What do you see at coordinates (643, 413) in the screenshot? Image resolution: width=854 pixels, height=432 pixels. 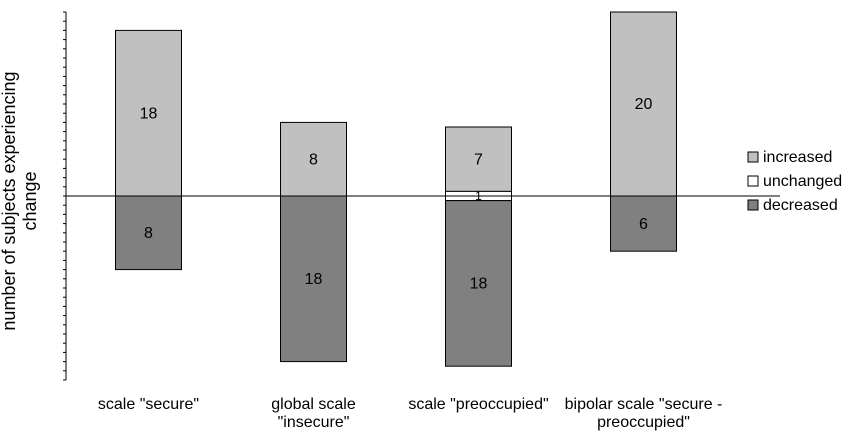 I see `x-tick-label: bipolar scale "secure - preoccupied"` at bounding box center [643, 413].